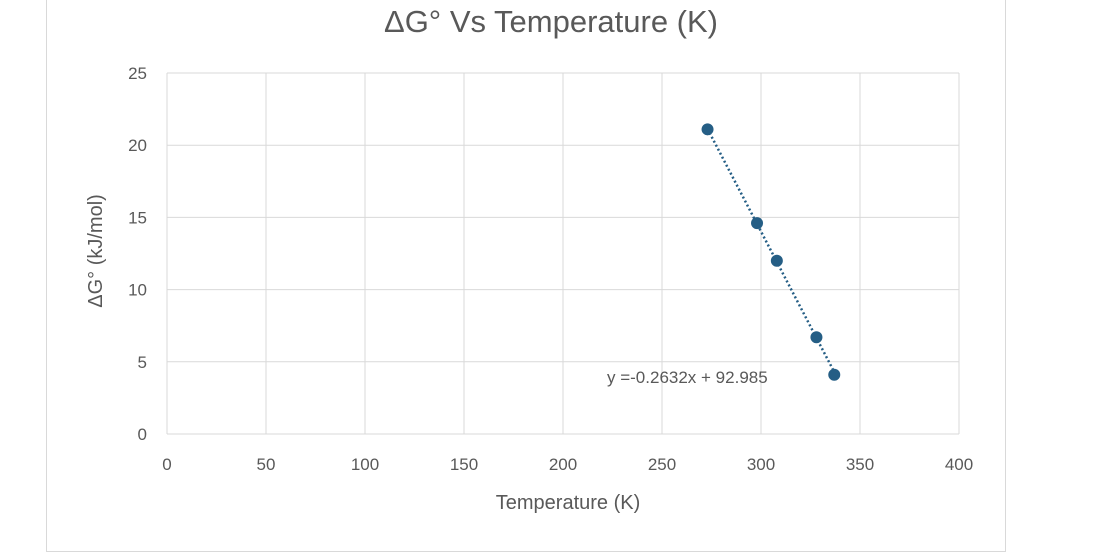  What do you see at coordinates (568, 503) in the screenshot?
I see `x-axis-title: Temperature (K)` at bounding box center [568, 503].